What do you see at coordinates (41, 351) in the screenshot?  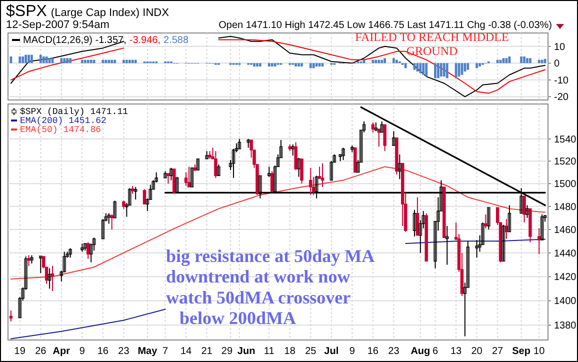 I see `x-tick-label: 26` at bounding box center [41, 351].